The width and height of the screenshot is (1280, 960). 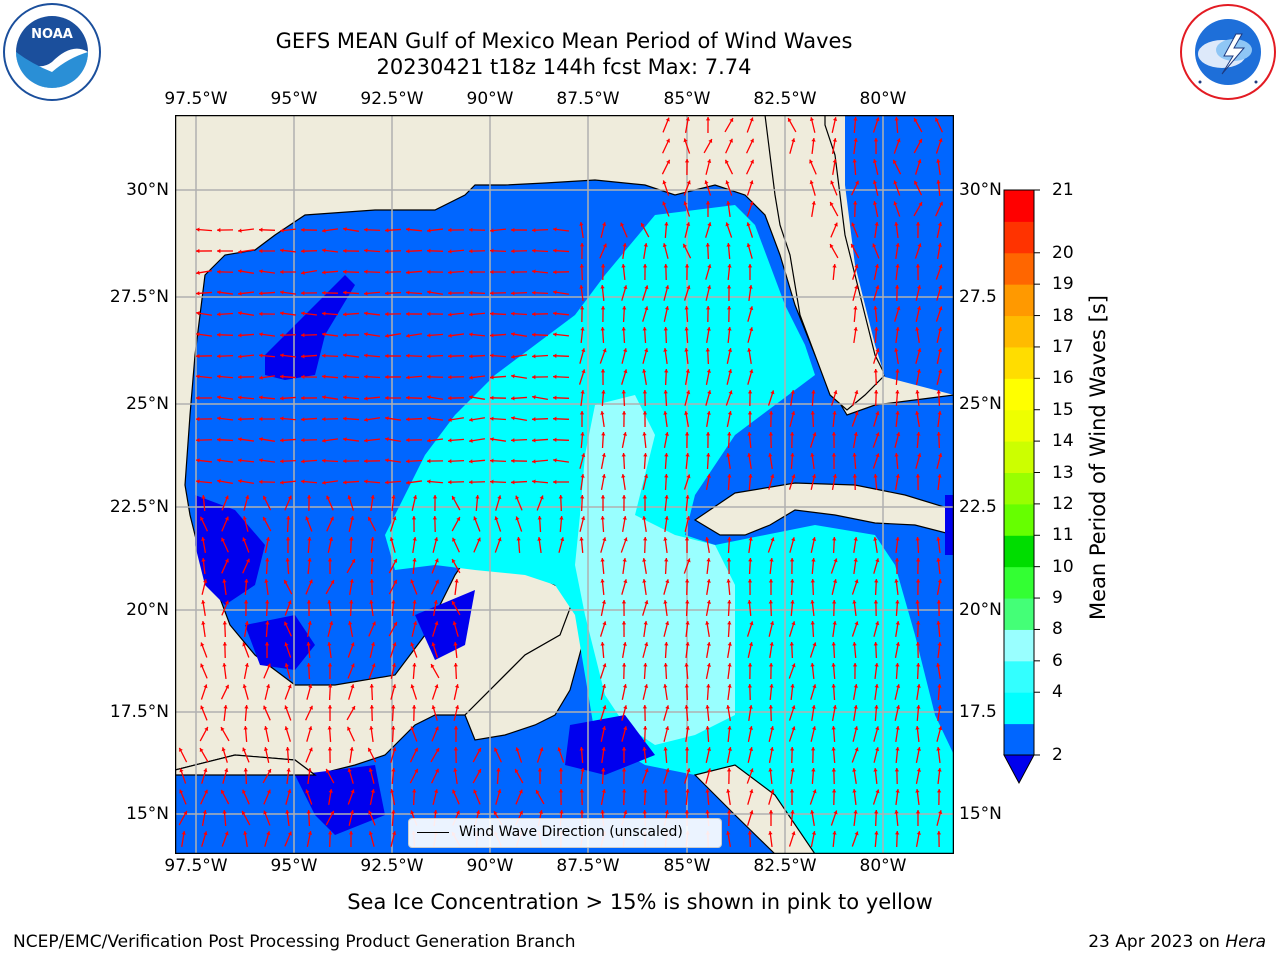 I want to click on tick-top-label: 82.5°W, so click(x=785, y=99).